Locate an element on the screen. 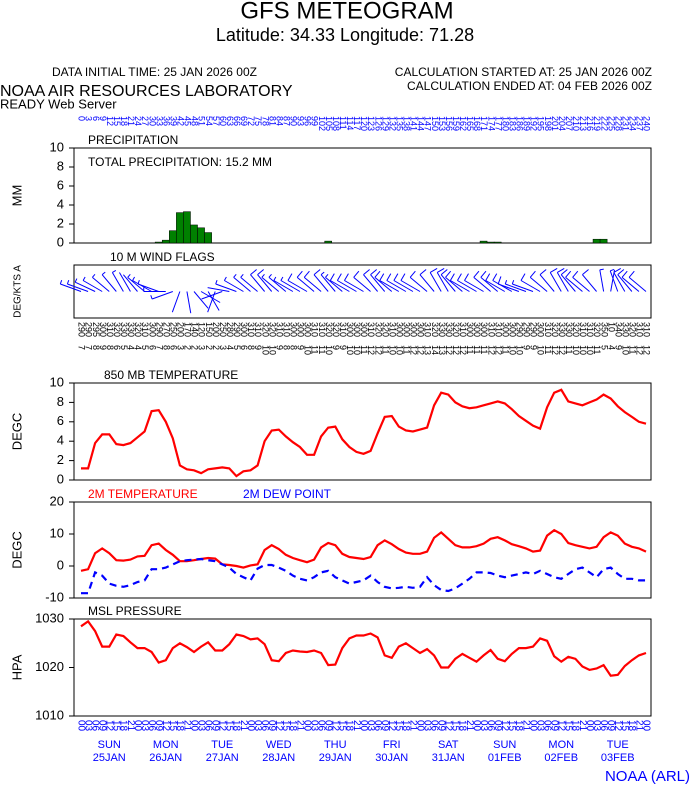 This screenshot has width=694, height=788. forecast-hour-label: 240 is located at coordinates (647, 123).